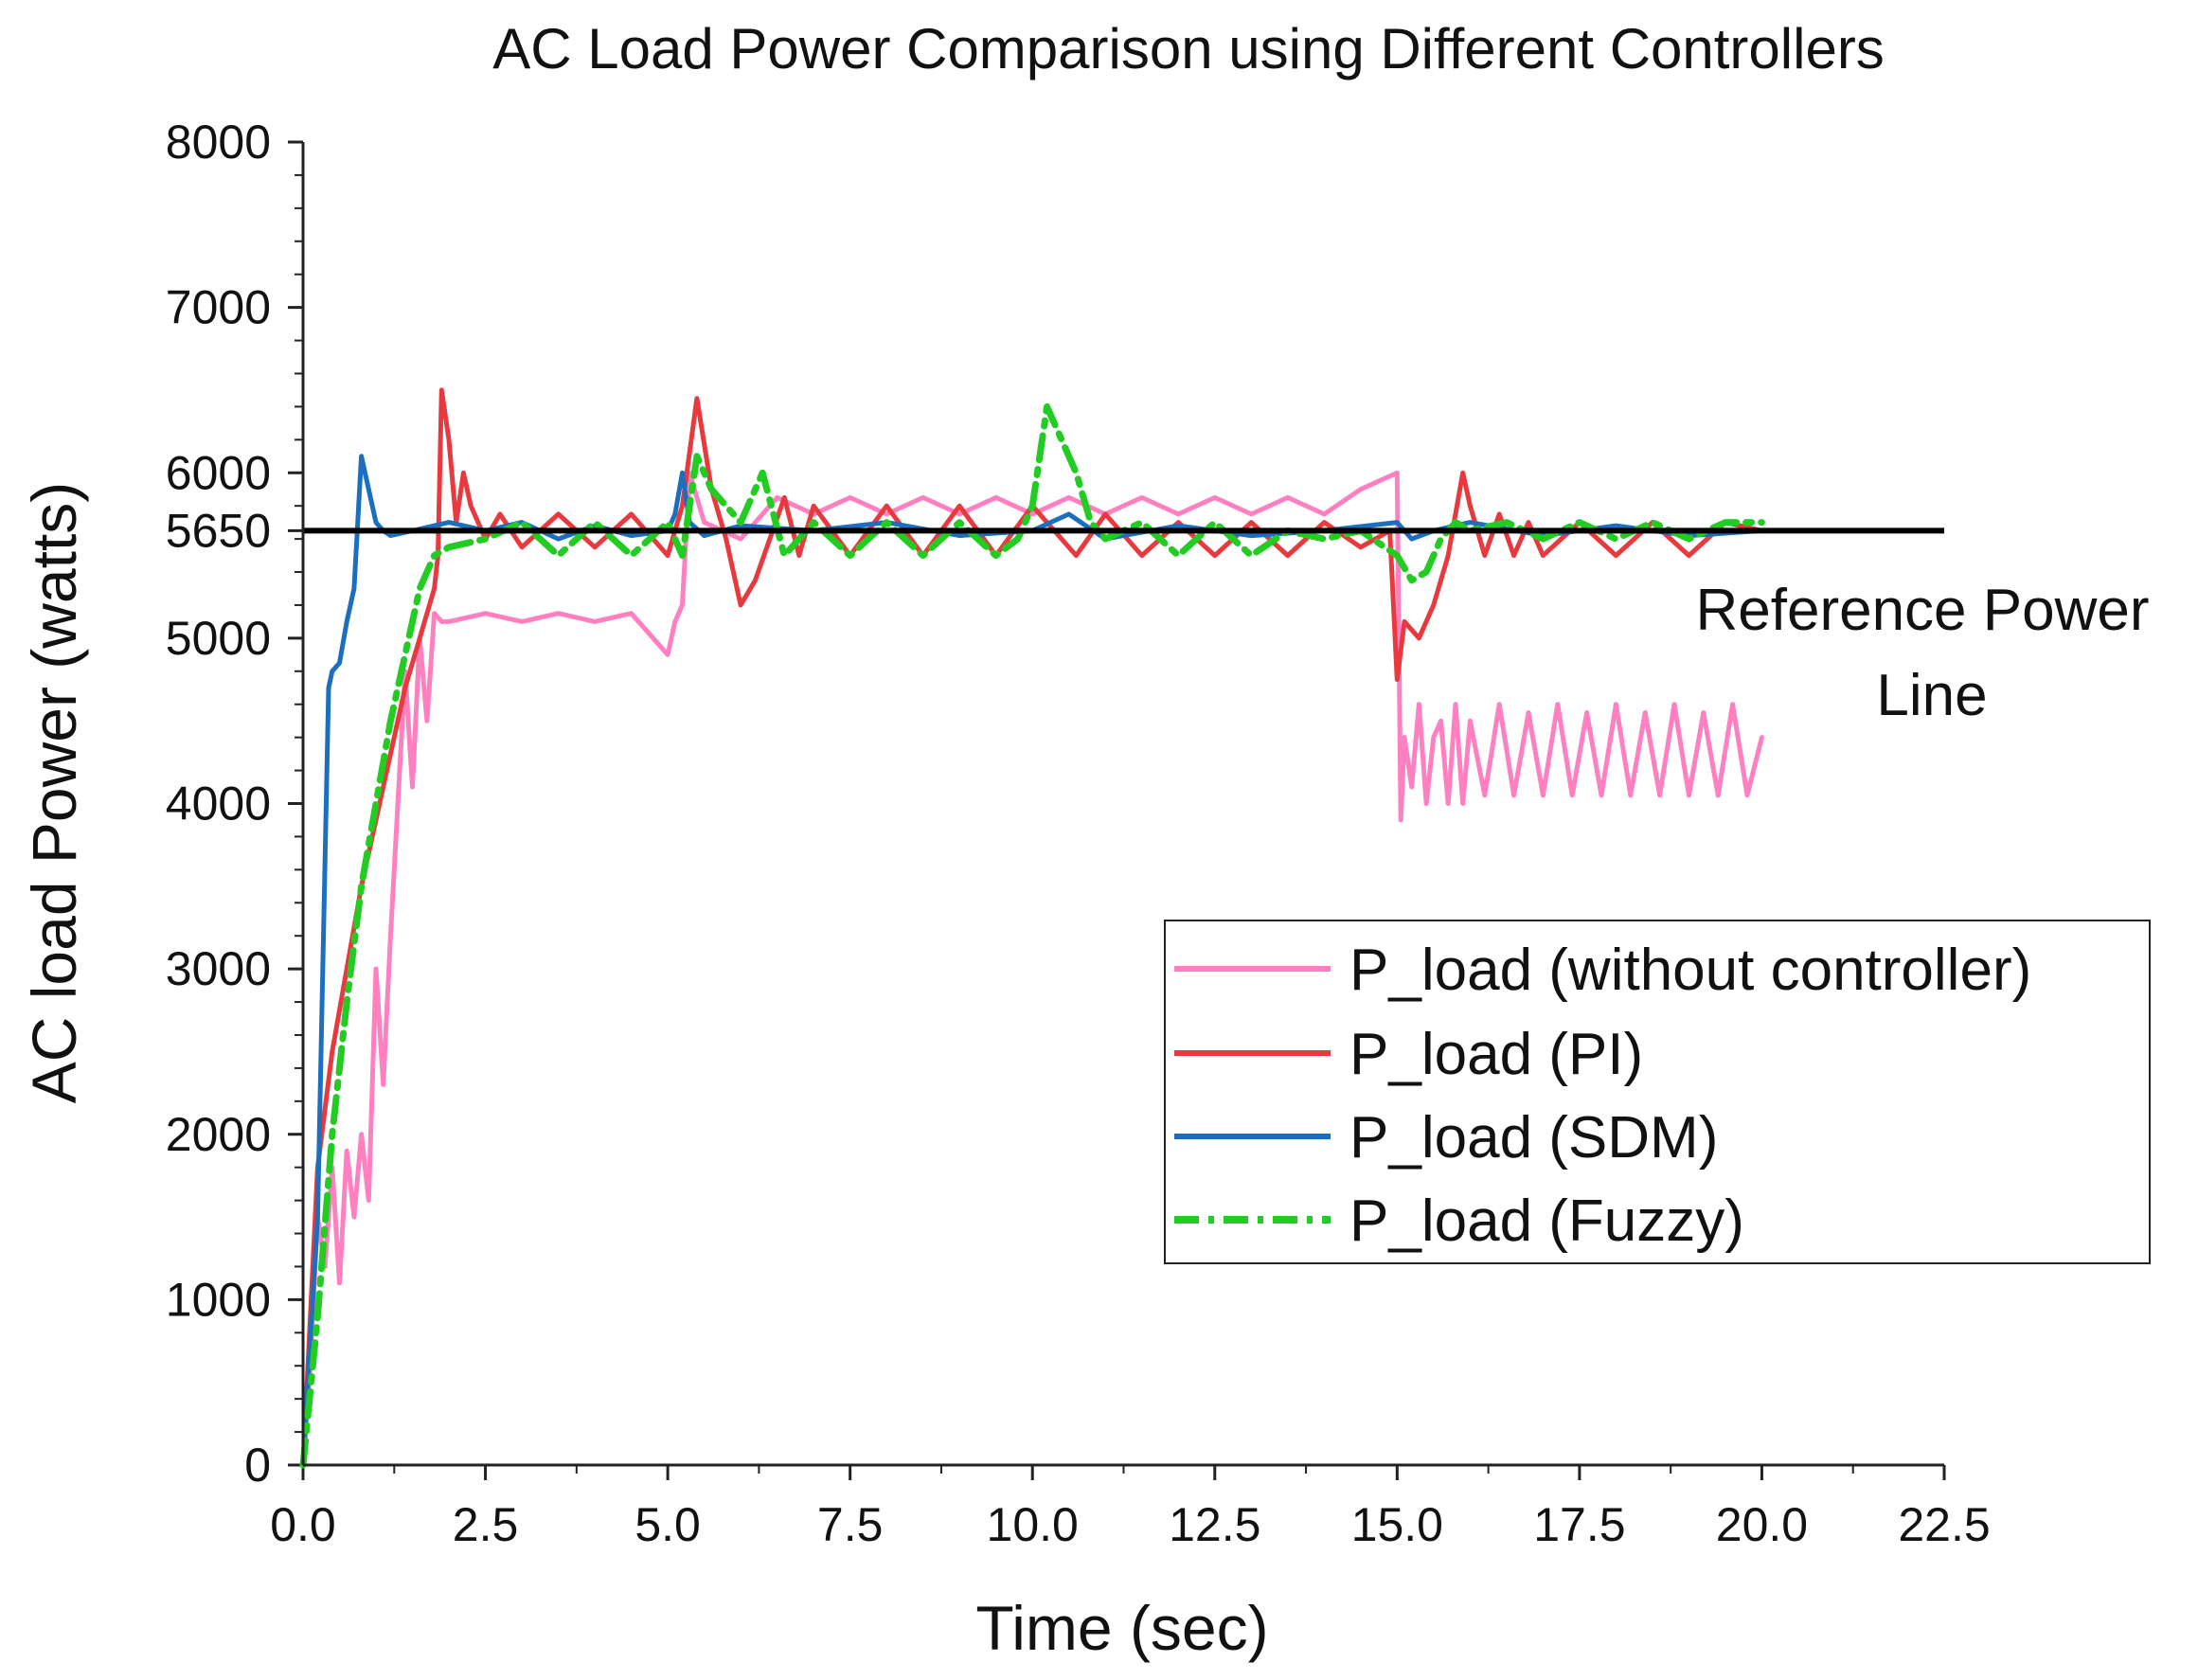 Image resolution: width=2198 pixels, height=1680 pixels. Describe the element at coordinates (1397, 1524) in the screenshot. I see `x-tick-label: 15.0` at that location.